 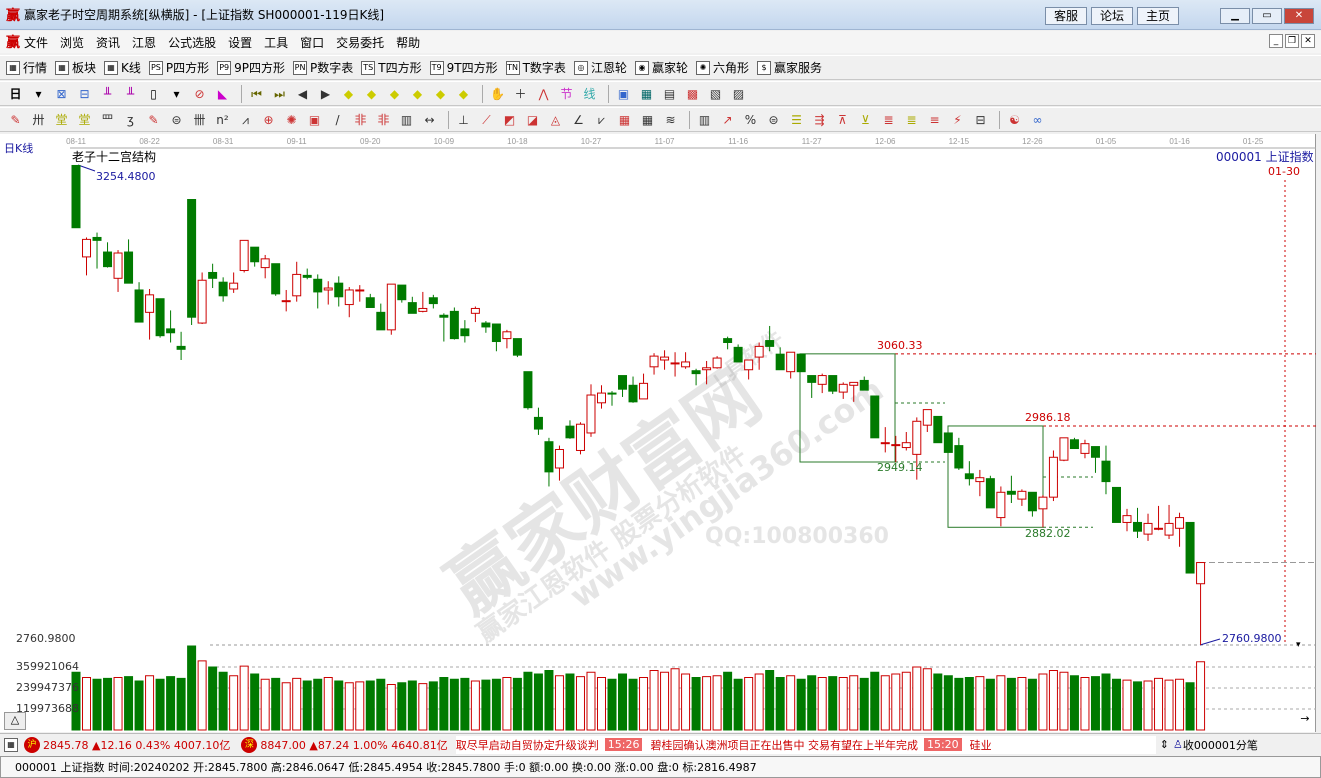 What do you see at coordinates (773, 119) in the screenshot?
I see `gann-circle-icon: ⊜` at bounding box center [773, 119].